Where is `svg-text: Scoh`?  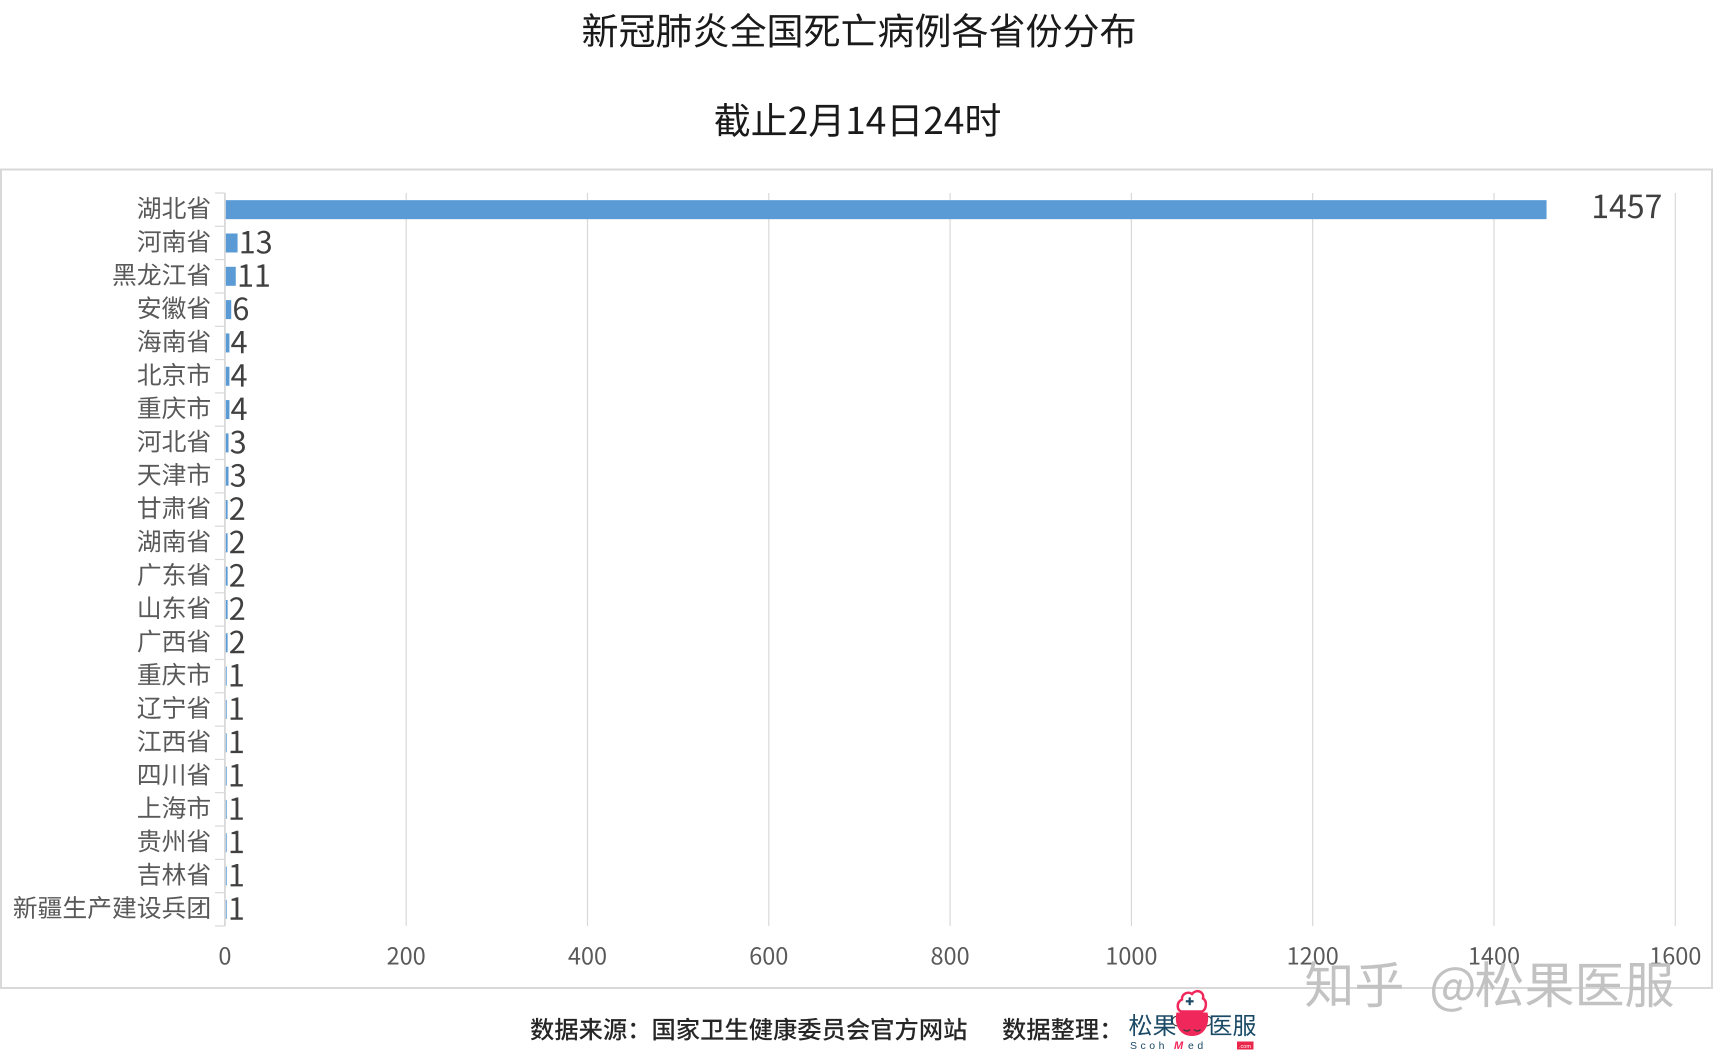 svg-text: Scoh is located at coordinates (1149, 1046).